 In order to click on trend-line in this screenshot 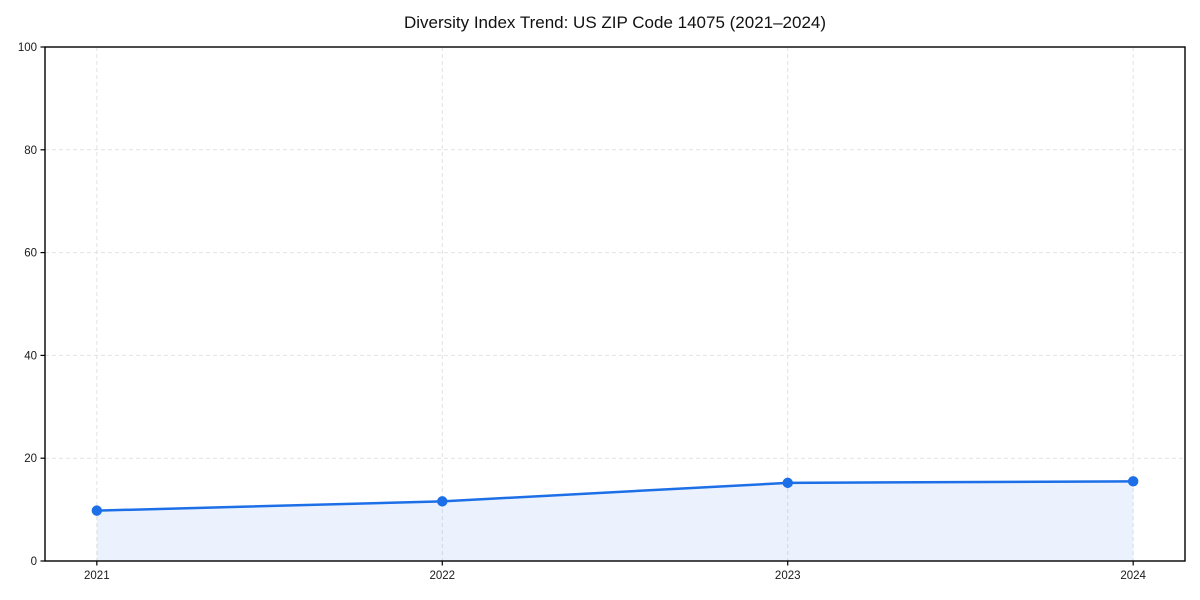, I will do `click(615, 496)`.